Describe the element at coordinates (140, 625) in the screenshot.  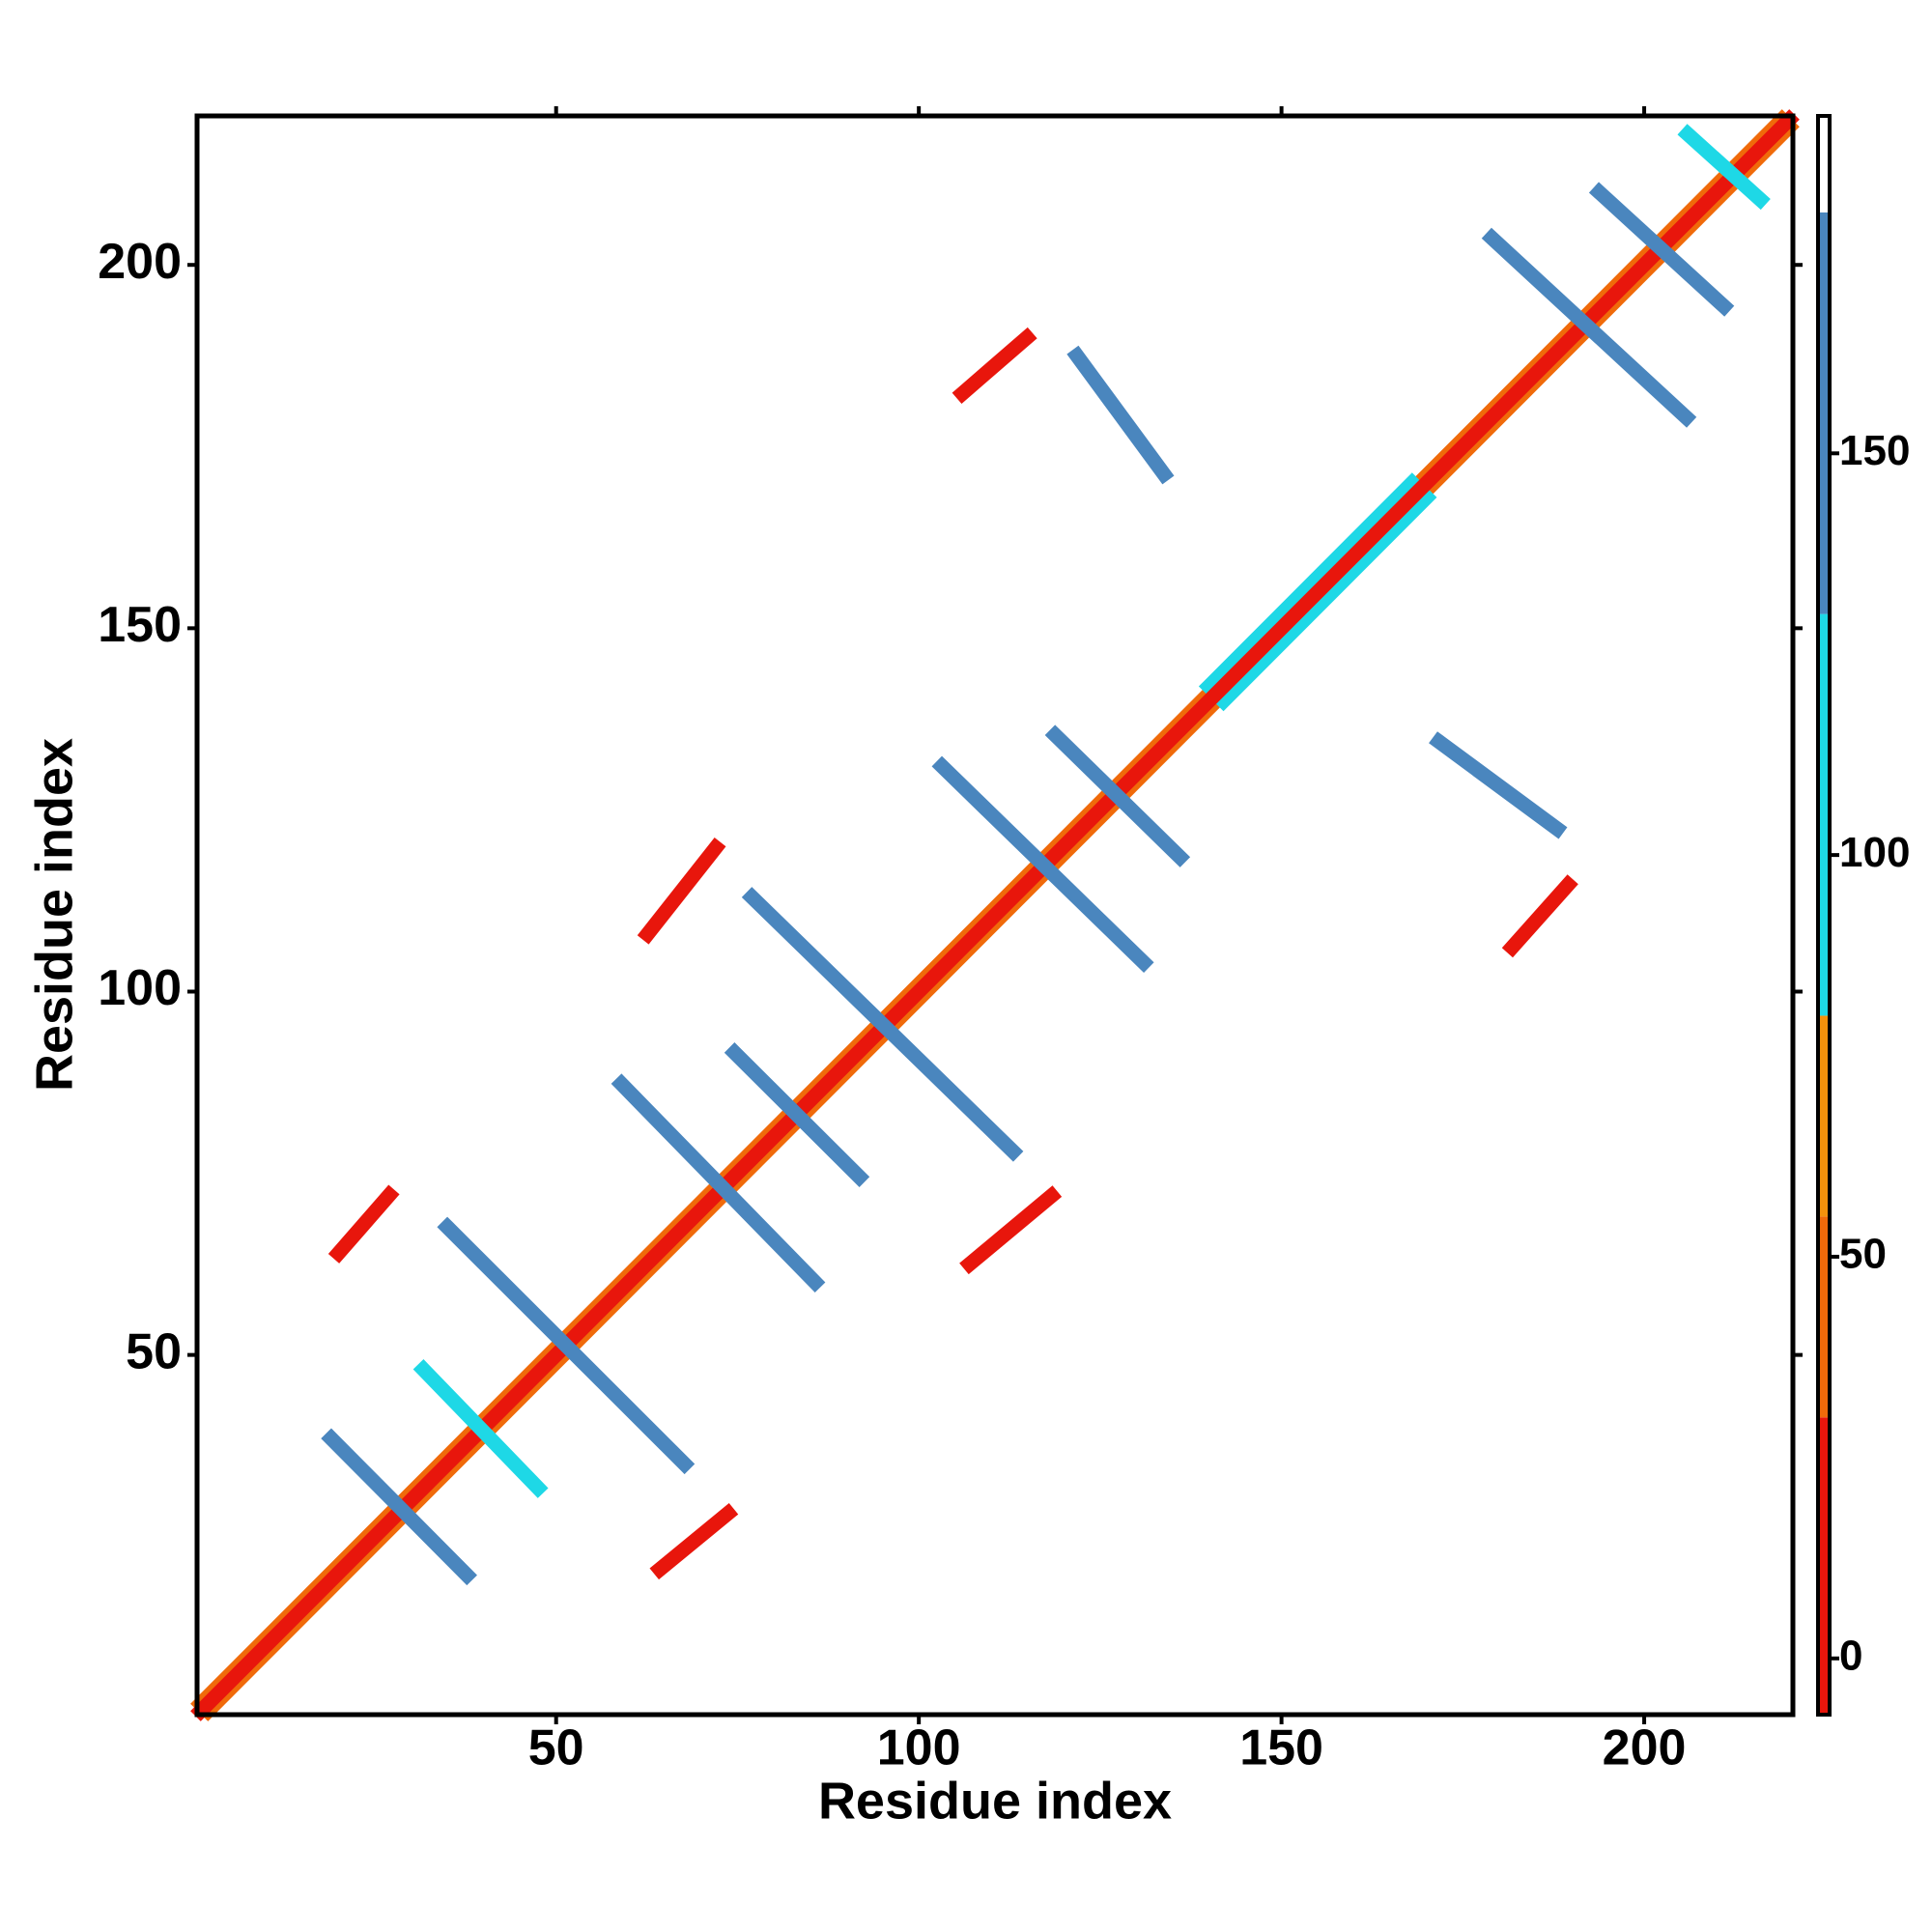
I see `y-tick-label: 150` at that location.